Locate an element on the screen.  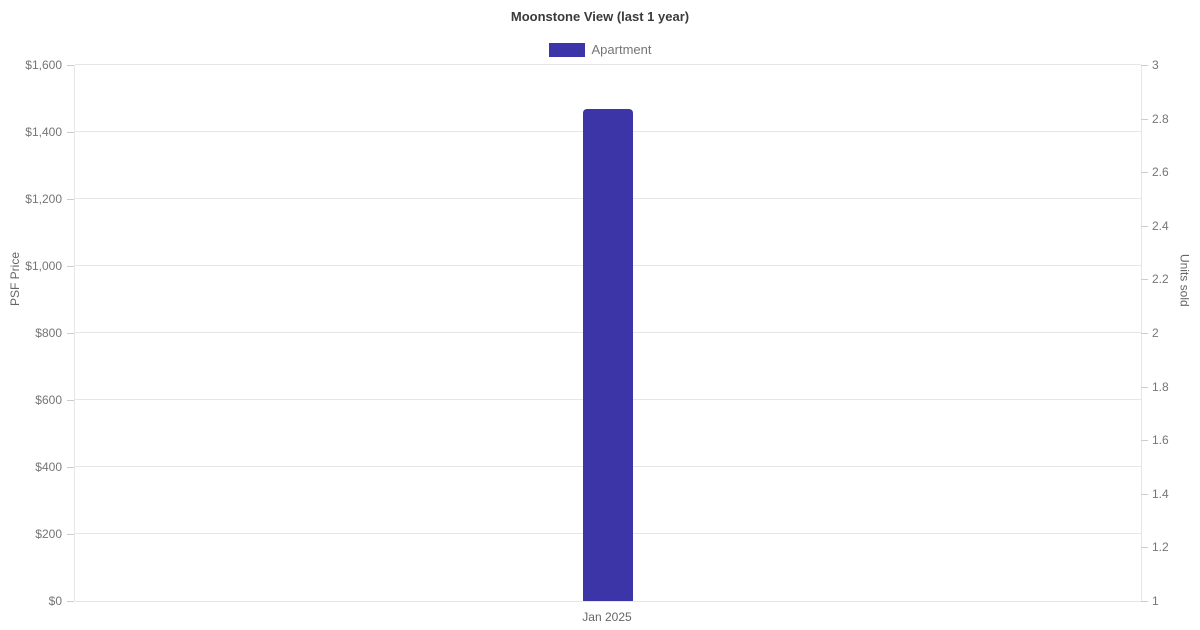
left-axis-tick-label: $800 is located at coordinates (48, 333).